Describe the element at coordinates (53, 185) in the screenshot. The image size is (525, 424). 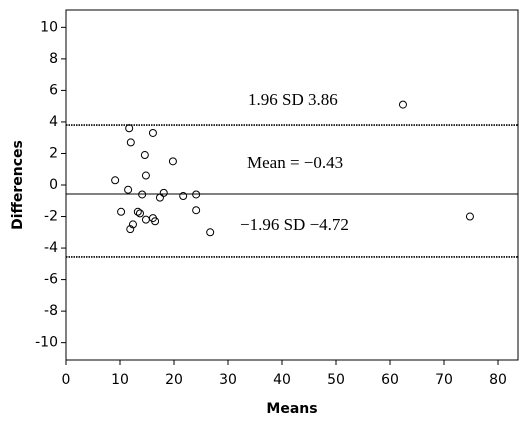
I see `y-tick-label: 0` at that location.